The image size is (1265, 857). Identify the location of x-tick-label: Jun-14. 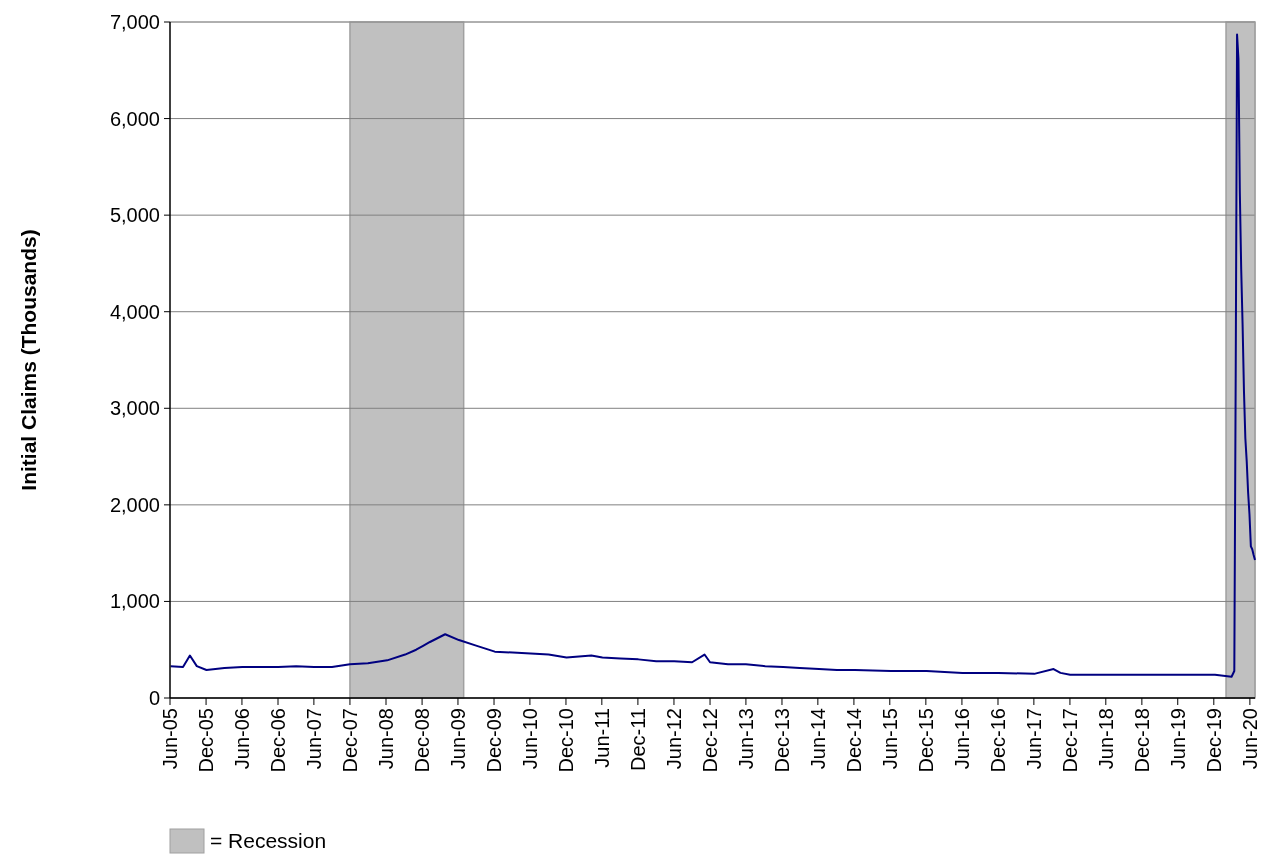
(817, 739).